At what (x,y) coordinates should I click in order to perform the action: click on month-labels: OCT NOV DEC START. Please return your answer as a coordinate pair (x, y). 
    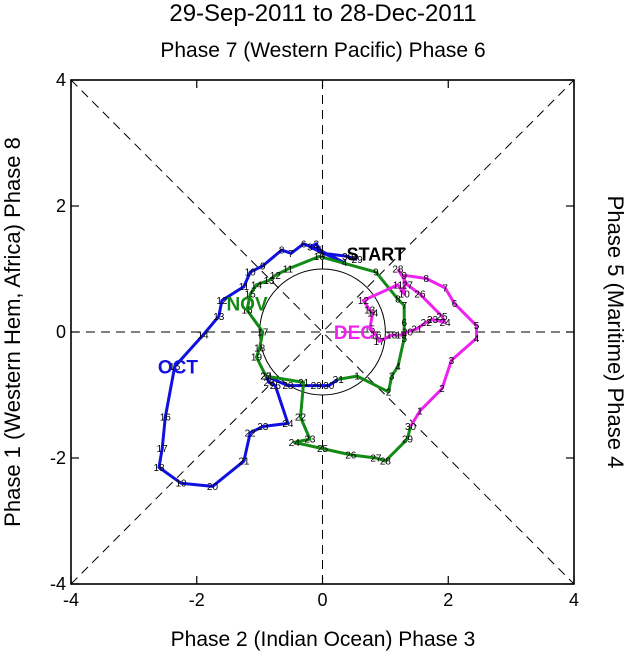
    Looking at the image, I should click on (281, 311).